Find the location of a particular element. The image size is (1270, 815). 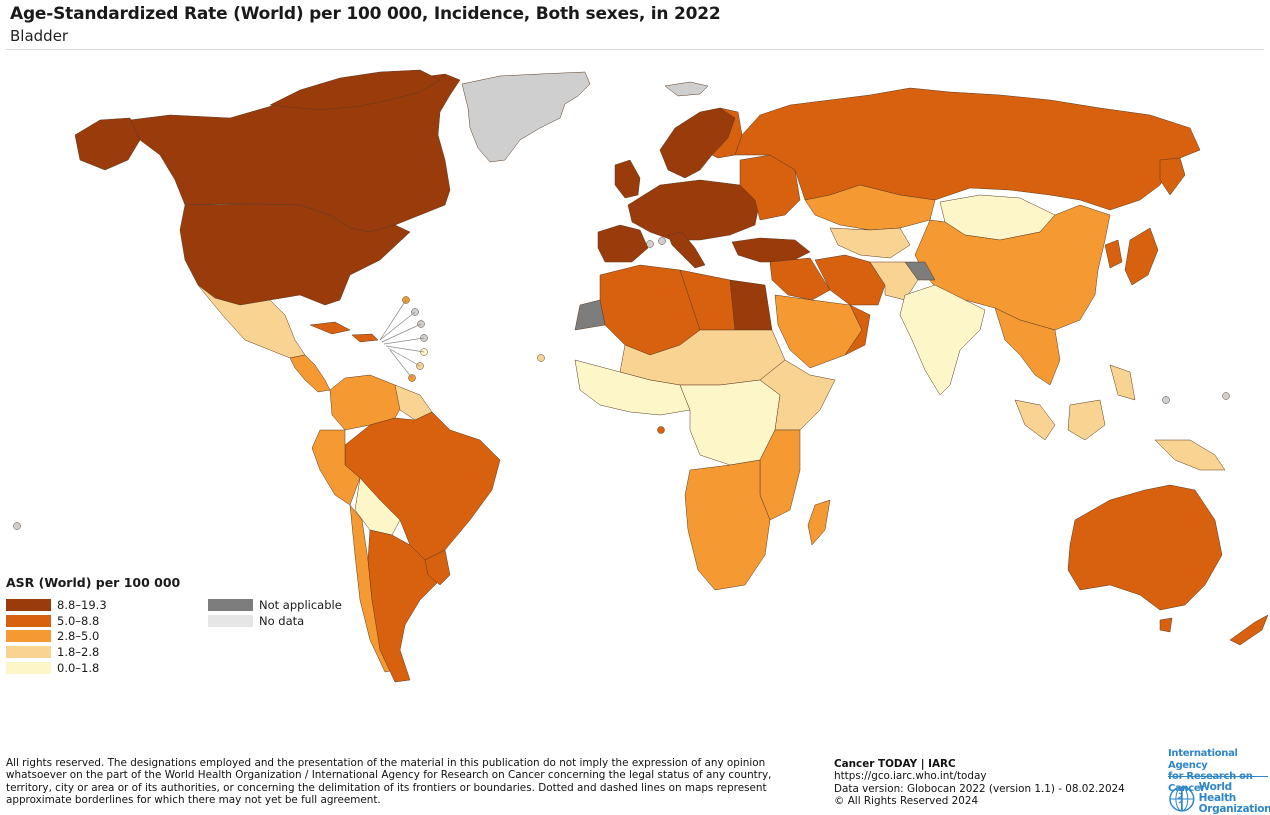

who-logo-text: World Health Organization is located at coordinates (1234, 798).